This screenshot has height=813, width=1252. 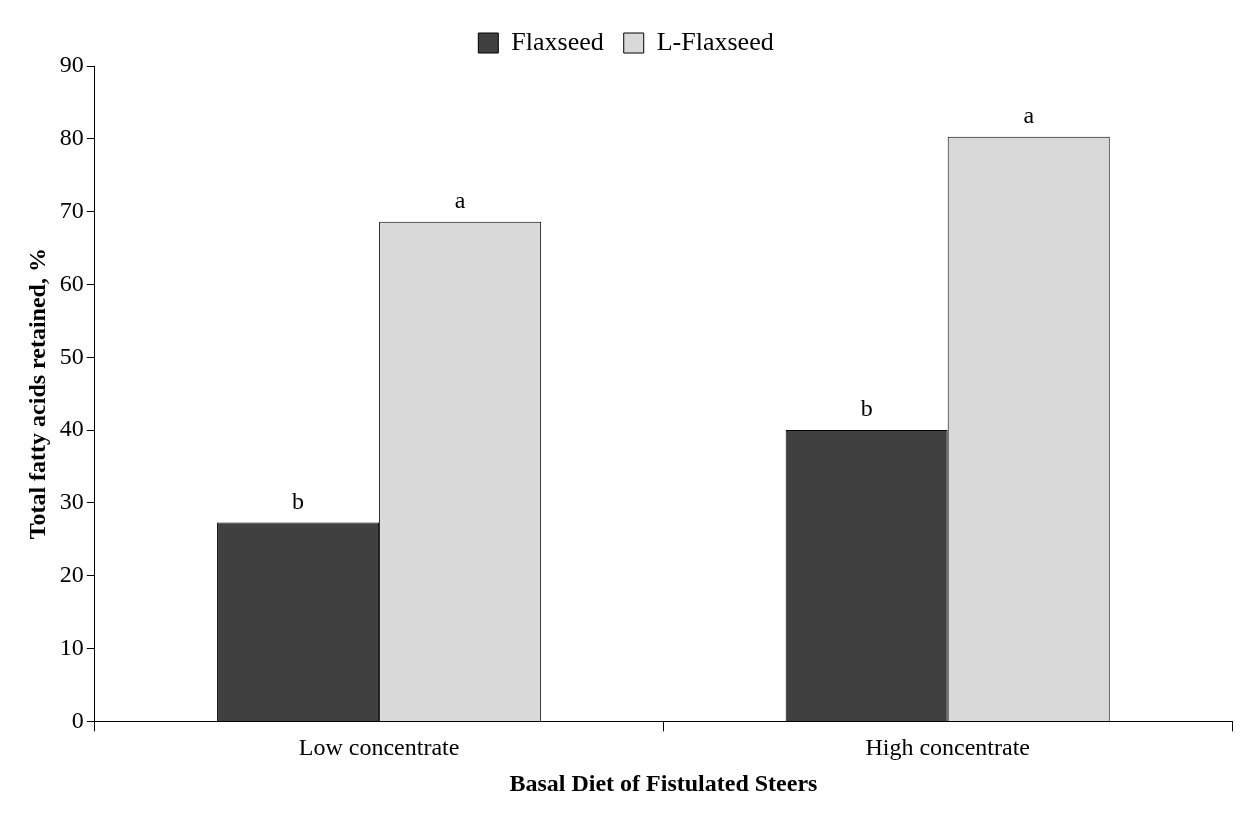 I want to click on x-tick-label: Low concentrate, so click(x=379, y=747).